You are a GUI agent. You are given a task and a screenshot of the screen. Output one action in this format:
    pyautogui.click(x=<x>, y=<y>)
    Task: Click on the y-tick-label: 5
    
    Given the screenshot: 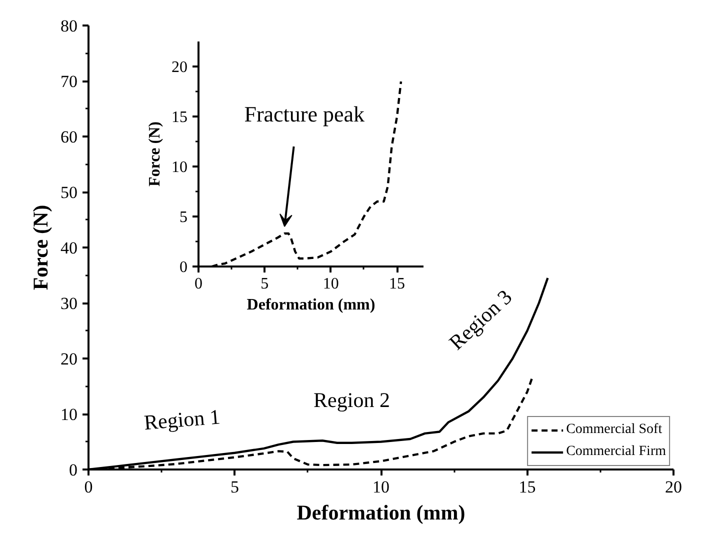 What is the action you would take?
    pyautogui.click(x=184, y=217)
    